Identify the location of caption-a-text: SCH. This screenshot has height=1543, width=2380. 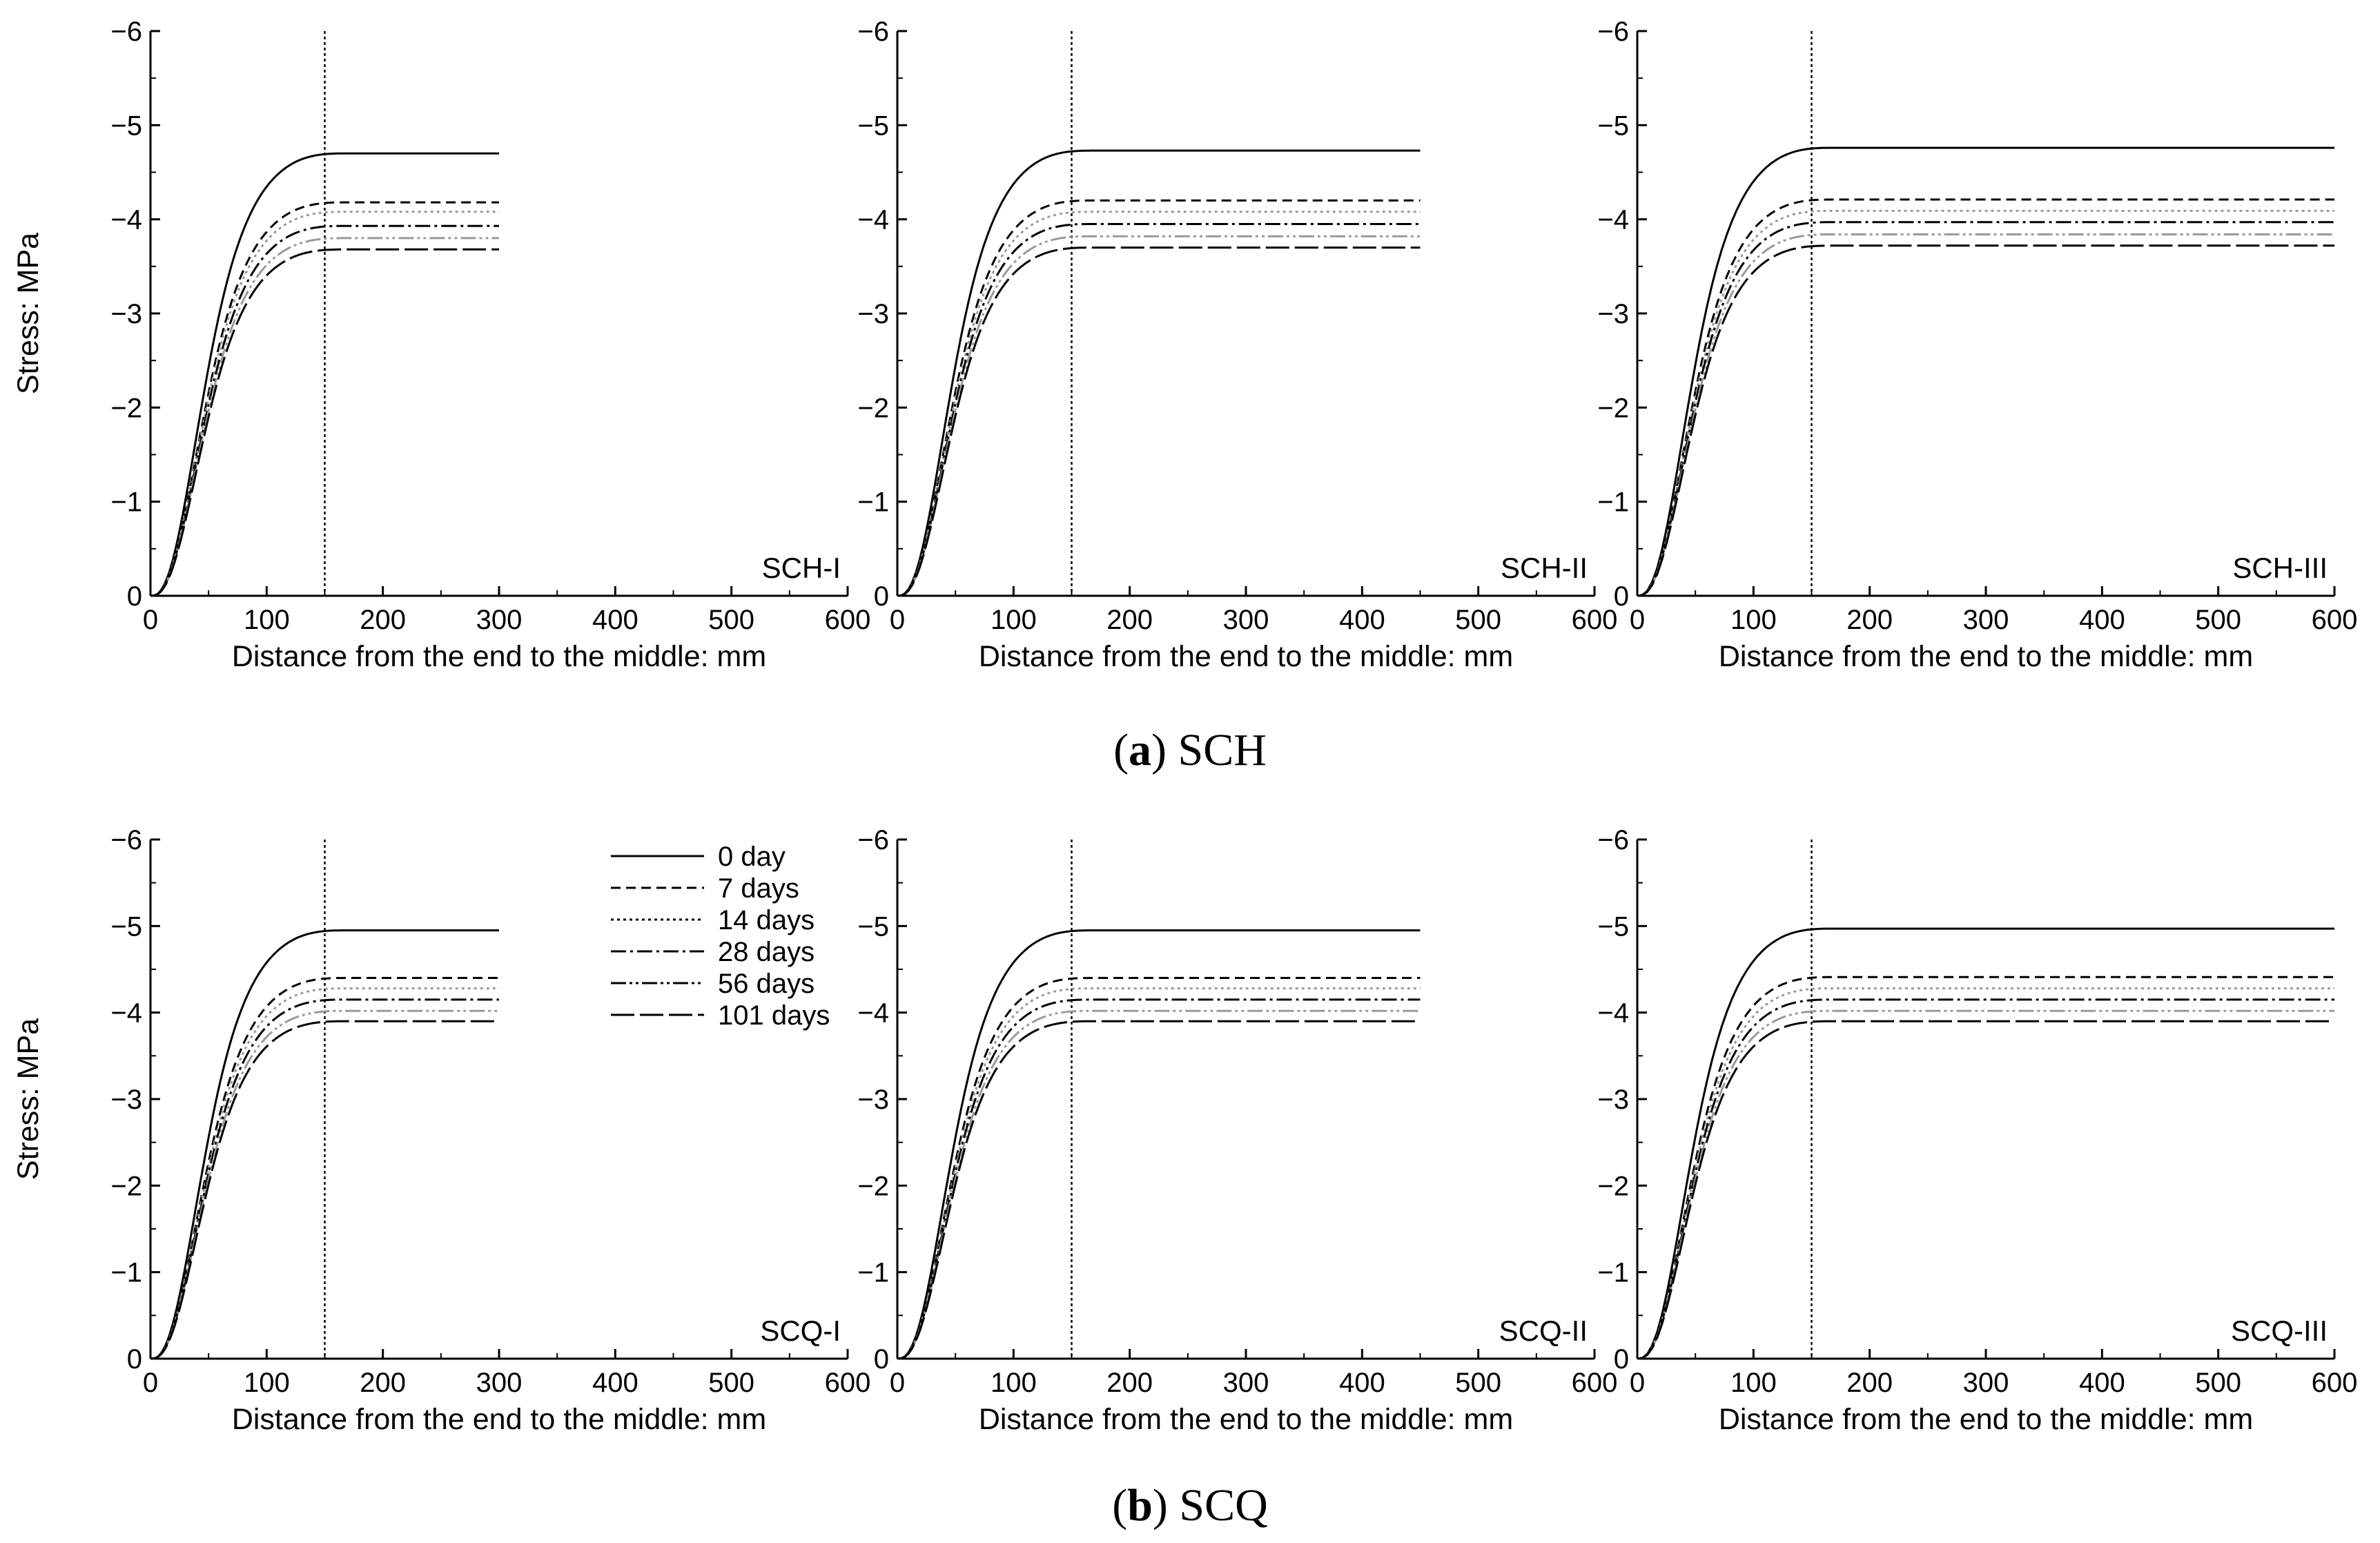
(1217, 750).